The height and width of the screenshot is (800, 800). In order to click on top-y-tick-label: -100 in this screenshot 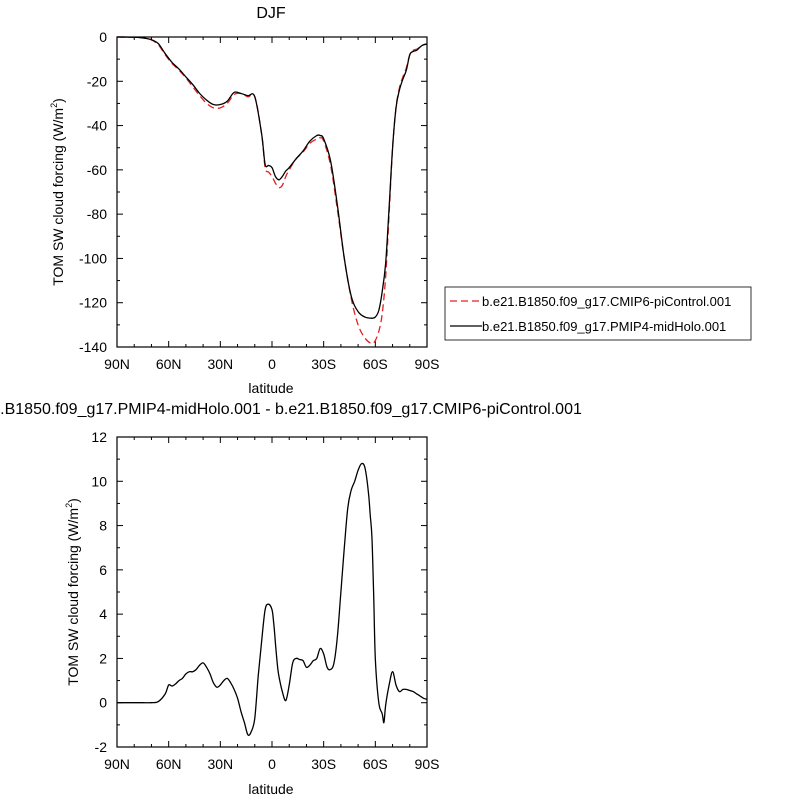, I will do `click(93, 258)`.